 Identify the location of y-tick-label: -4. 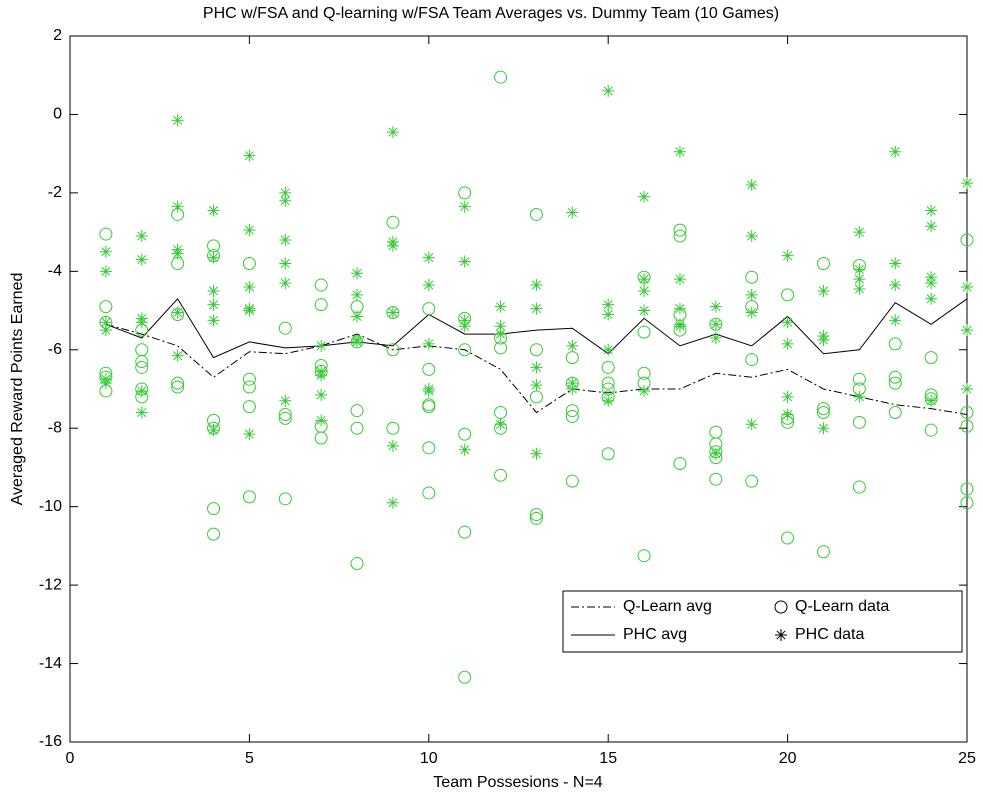
(55, 271).